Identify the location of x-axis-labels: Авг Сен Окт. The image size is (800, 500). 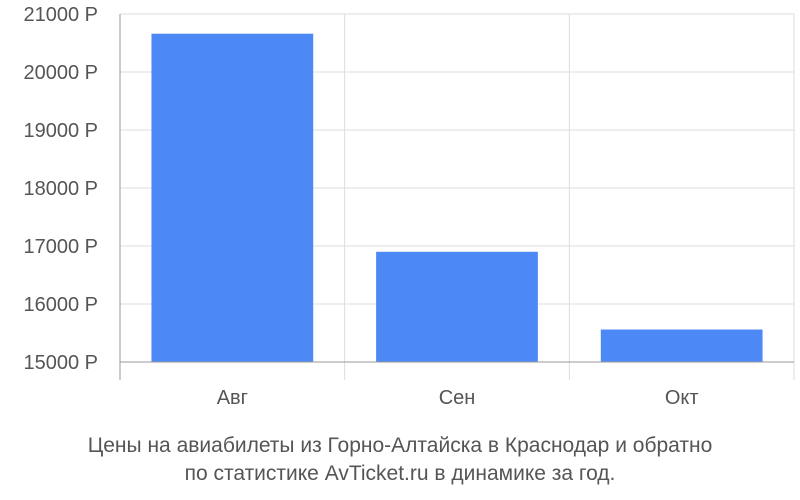
(458, 398).